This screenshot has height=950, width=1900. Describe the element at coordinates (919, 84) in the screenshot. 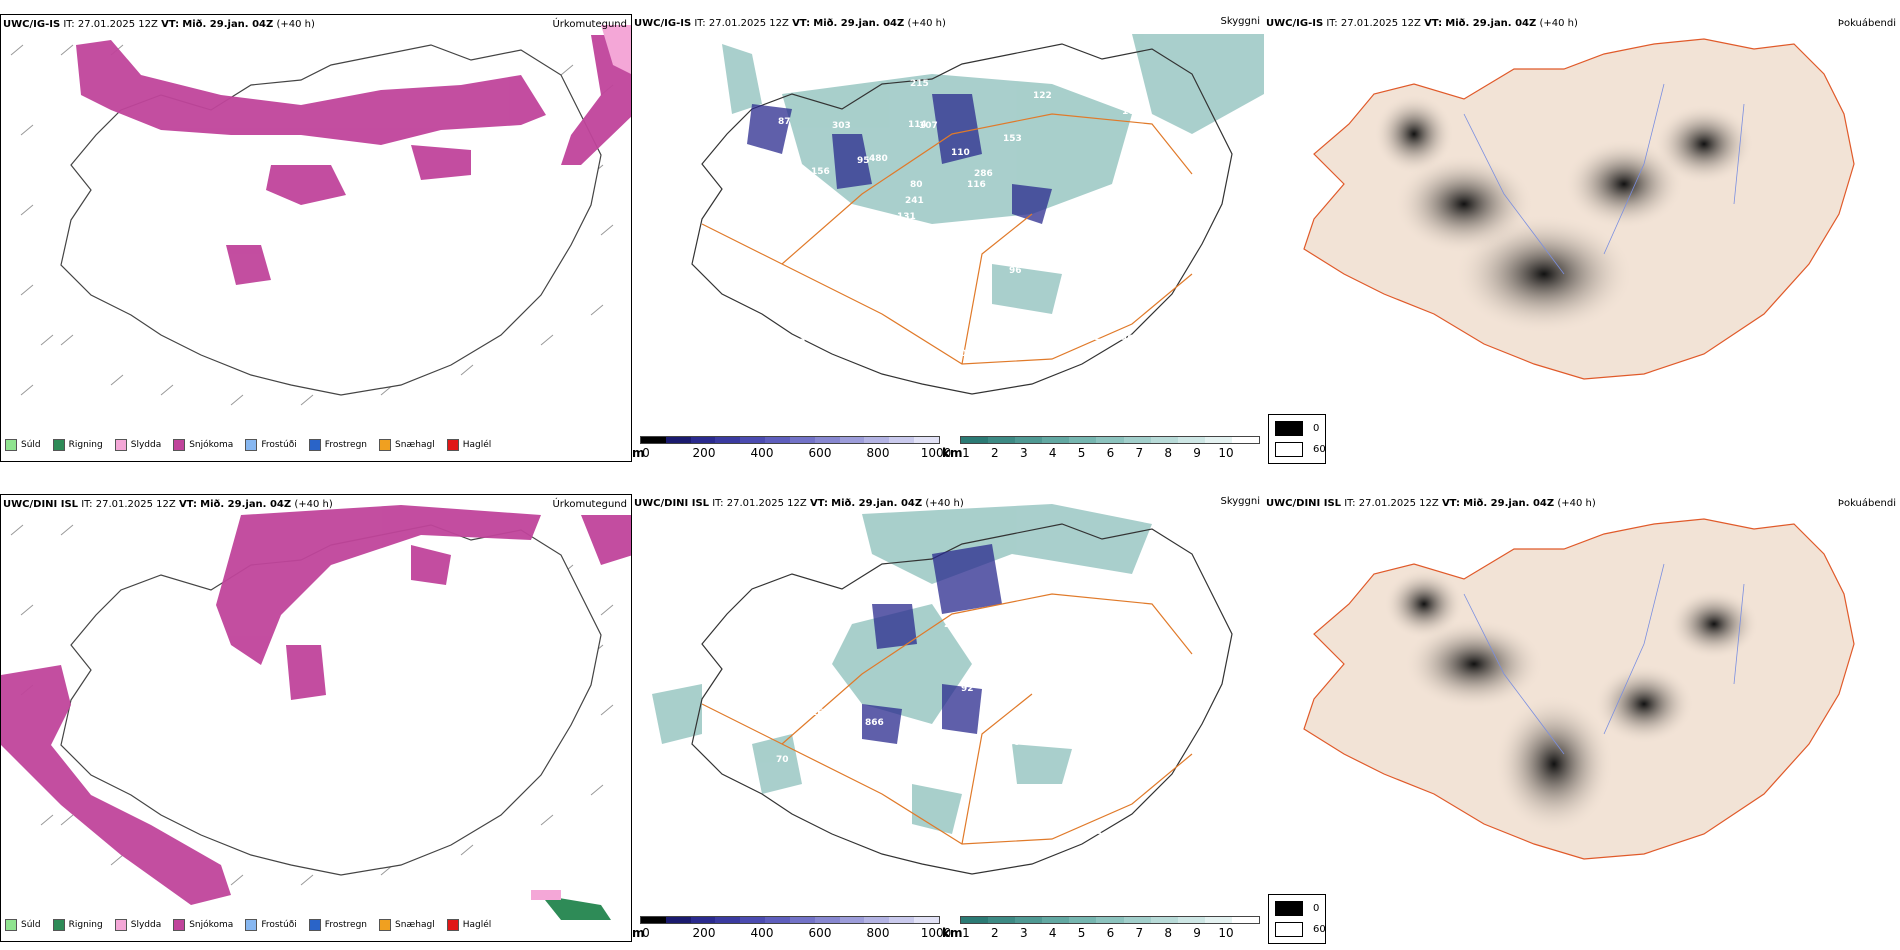

I see `cloud-base-label: 215` at that location.